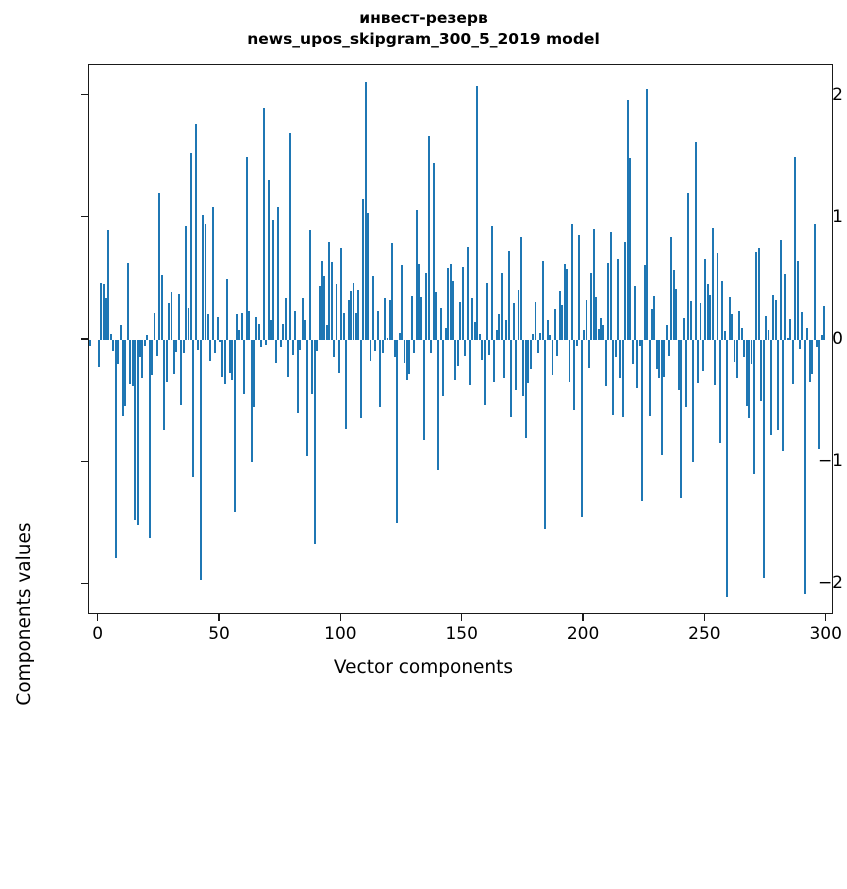 The image size is (847, 889). Describe the element at coordinates (837, 216) in the screenshot. I see `y-tick-label: 1` at that location.